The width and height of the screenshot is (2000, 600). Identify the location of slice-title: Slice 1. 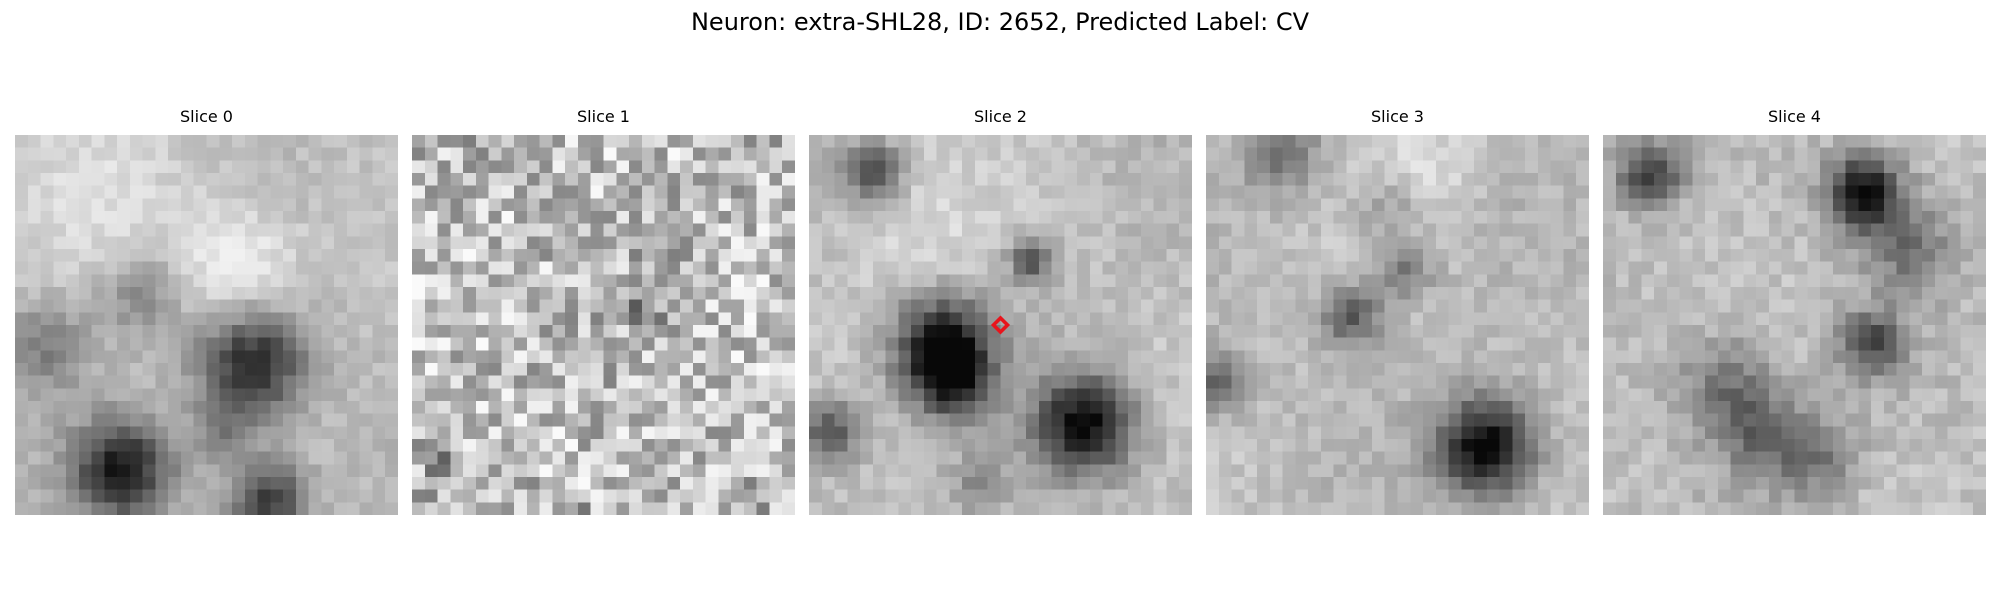
(603, 116).